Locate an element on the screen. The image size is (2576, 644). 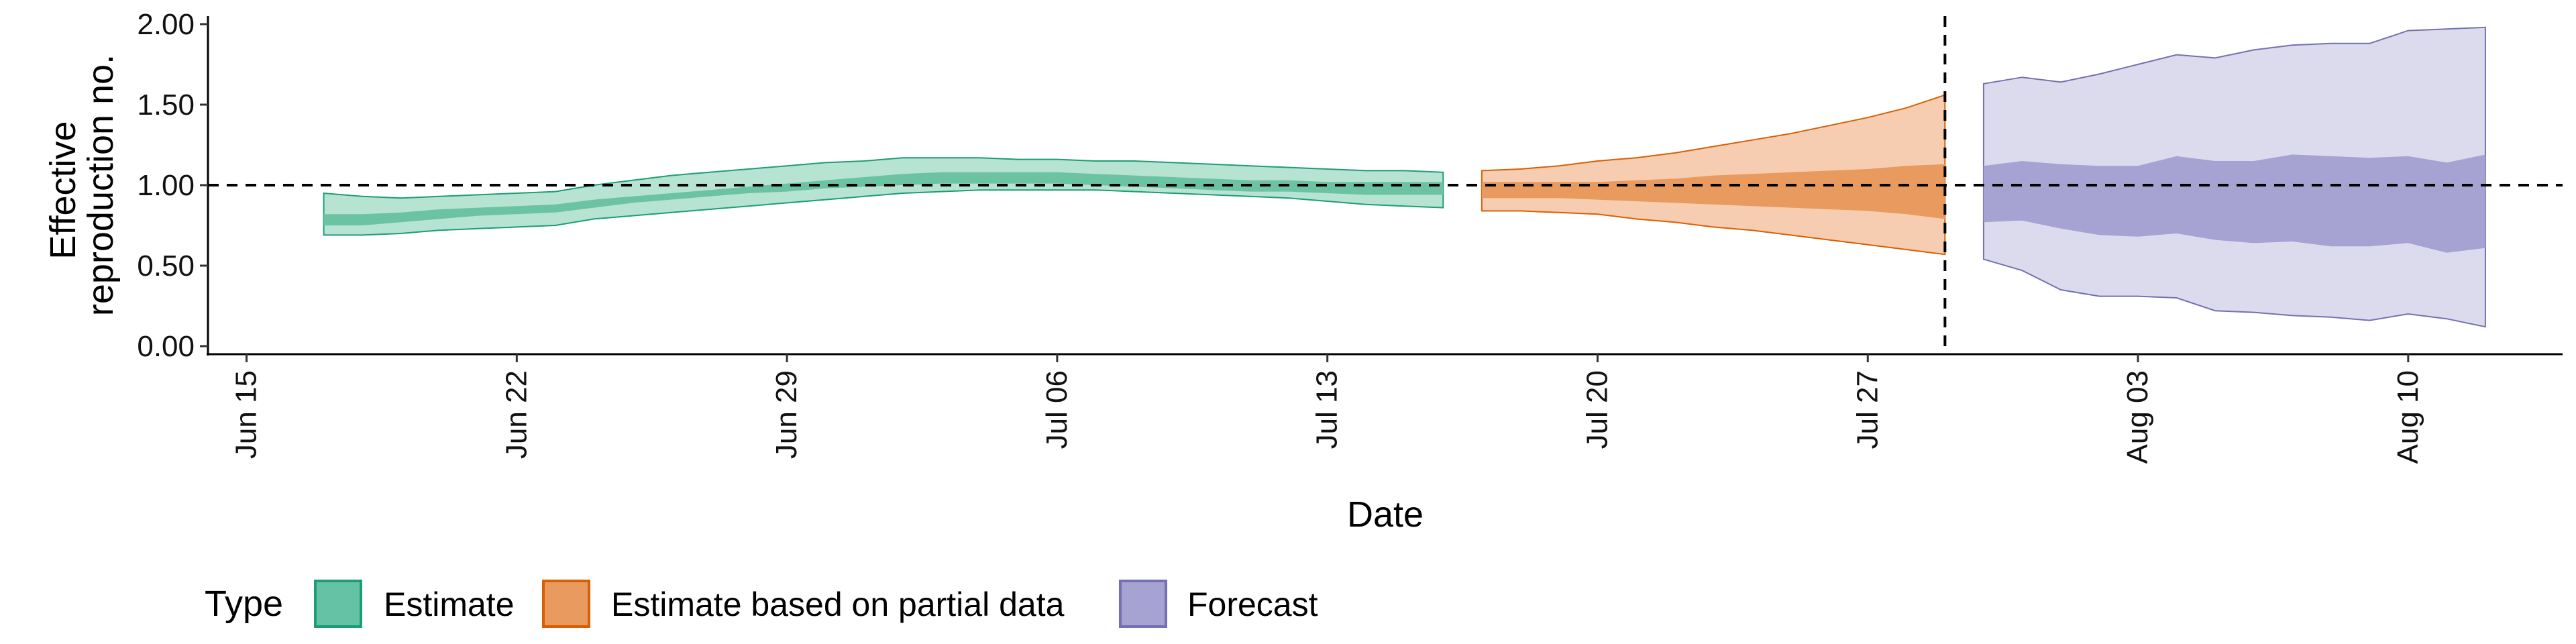
legend-label-0: Estimate is located at coordinates (449, 604).